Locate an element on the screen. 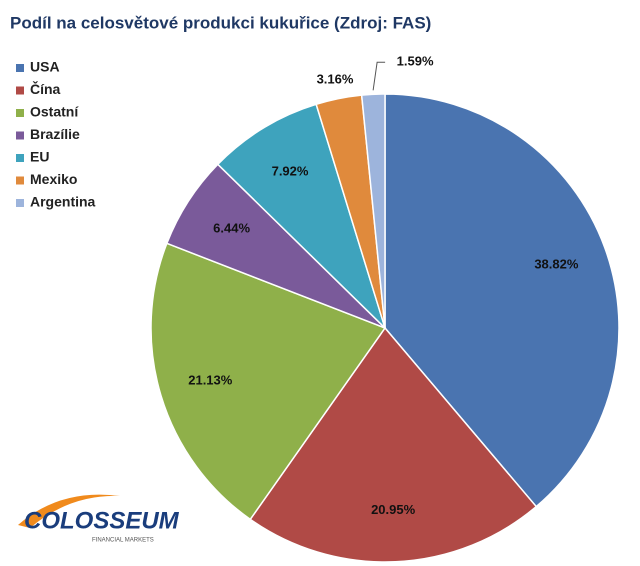  legend-label: USA is located at coordinates (45, 67).